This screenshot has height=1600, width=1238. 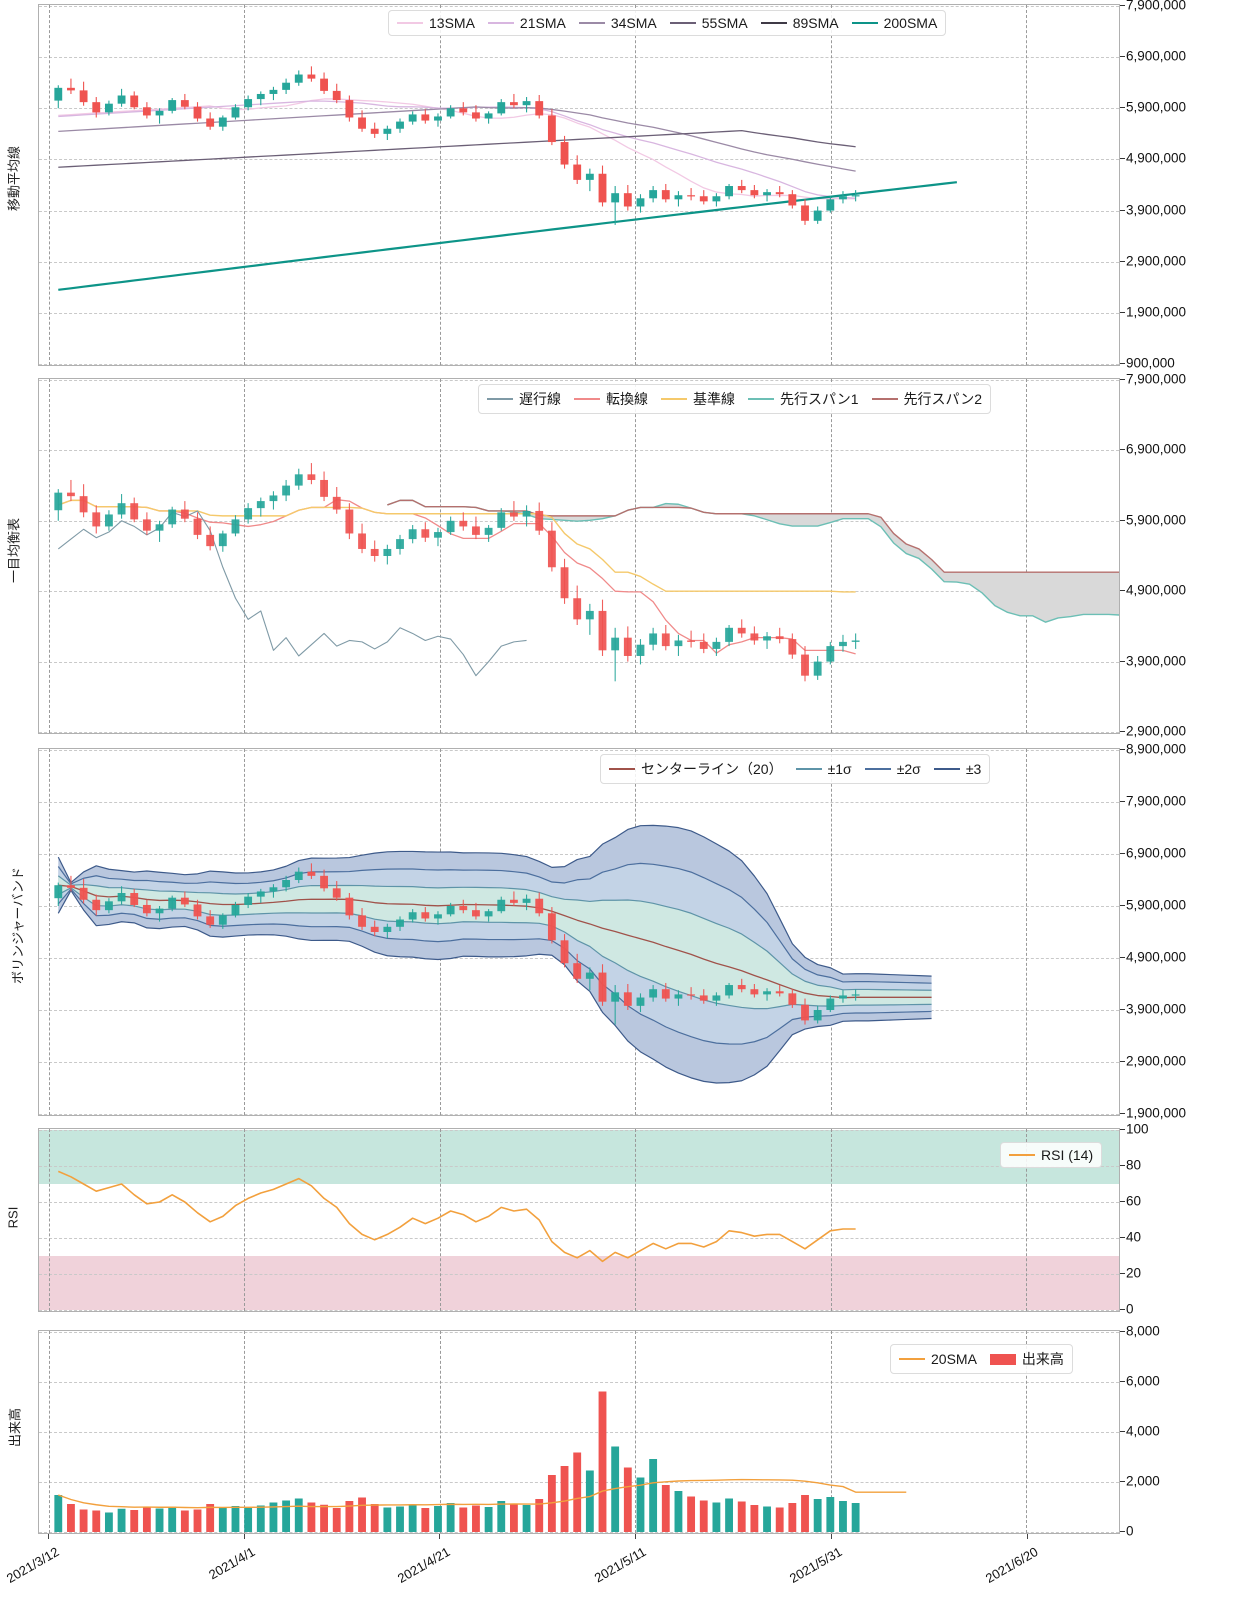 What do you see at coordinates (524, 399) in the screenshot?
I see `legend-item-chikou: 遅行線` at bounding box center [524, 399].